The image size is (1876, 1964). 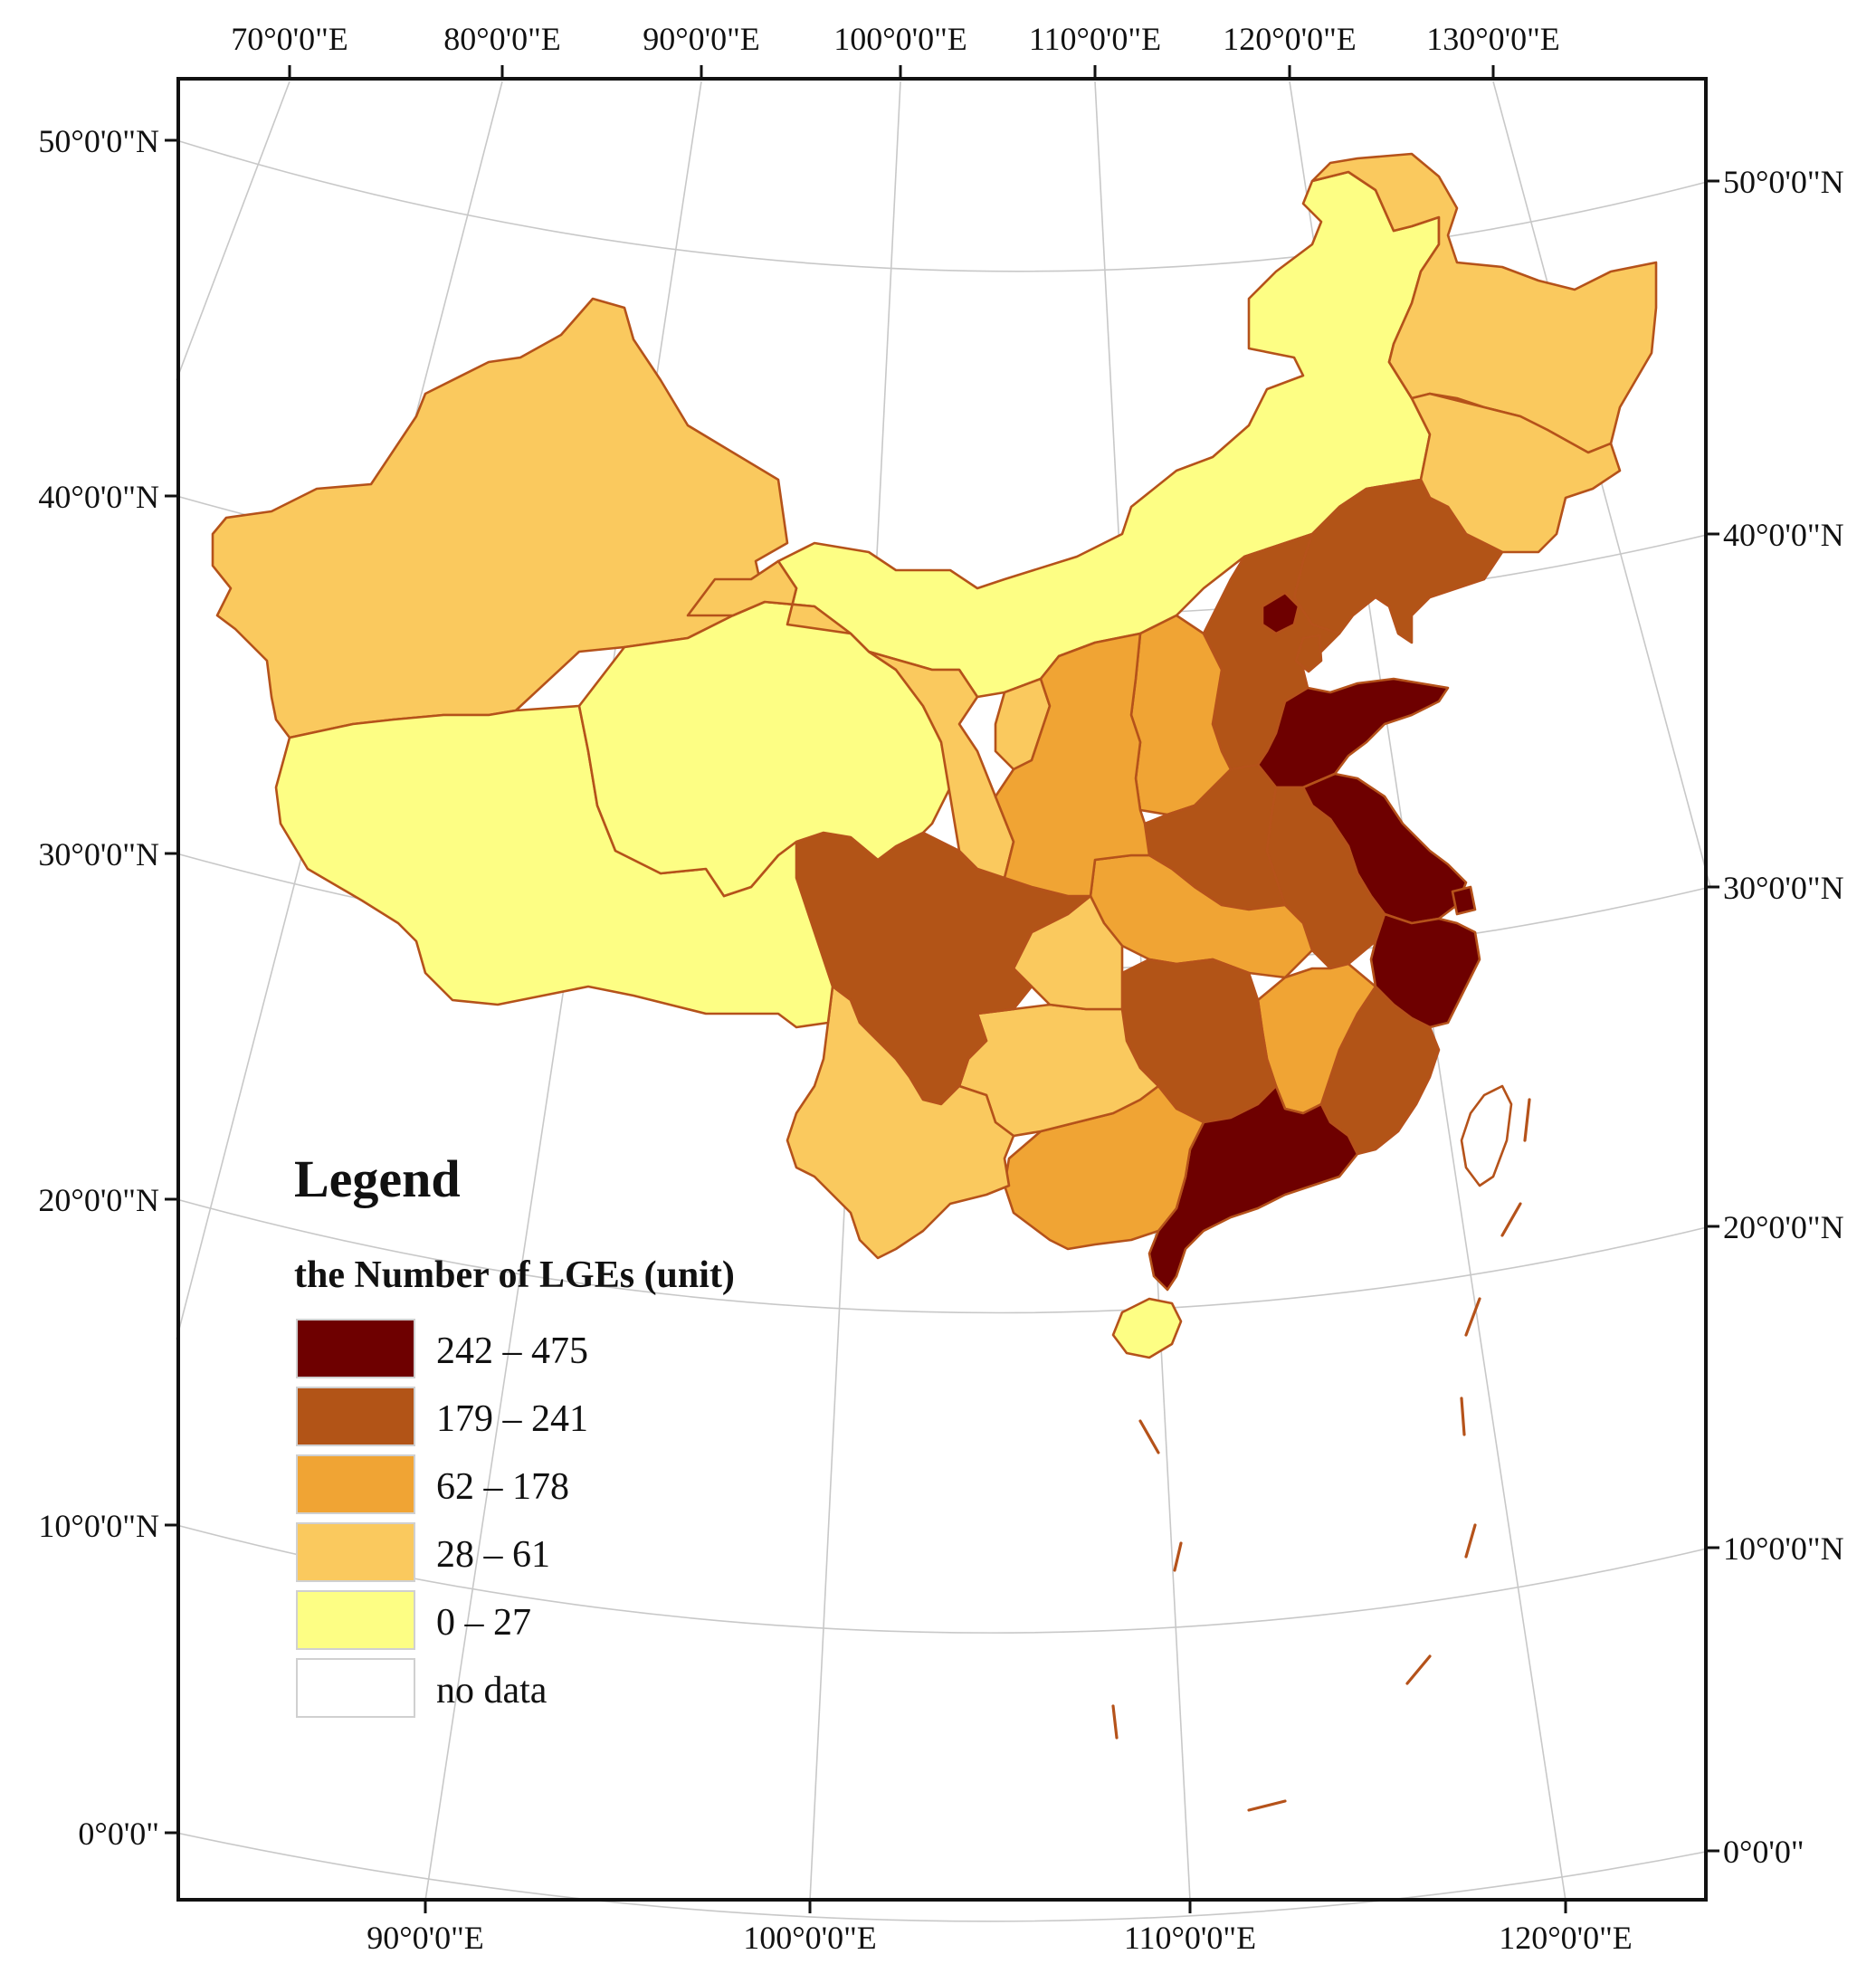 What do you see at coordinates (1308, 653) in the screenshot?
I see `region-tianjin` at bounding box center [1308, 653].